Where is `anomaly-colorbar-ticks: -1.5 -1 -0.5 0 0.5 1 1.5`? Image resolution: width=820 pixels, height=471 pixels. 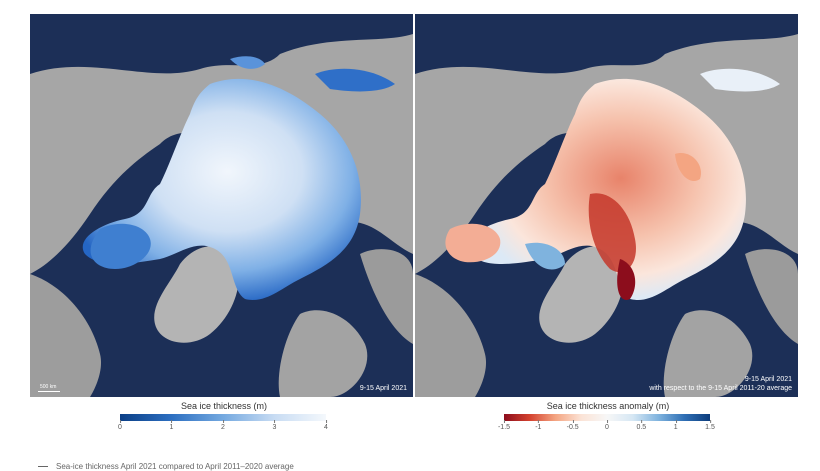 anomaly-colorbar-ticks: -1.5 -1 -0.5 0 0.5 1 1.5 is located at coordinates (606, 427).